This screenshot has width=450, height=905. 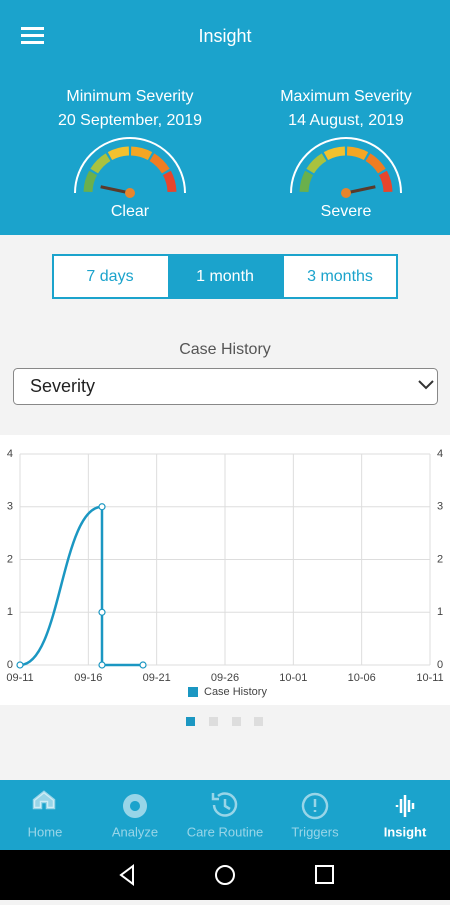 What do you see at coordinates (405, 831) in the screenshot?
I see `nav-label: Insight` at bounding box center [405, 831].